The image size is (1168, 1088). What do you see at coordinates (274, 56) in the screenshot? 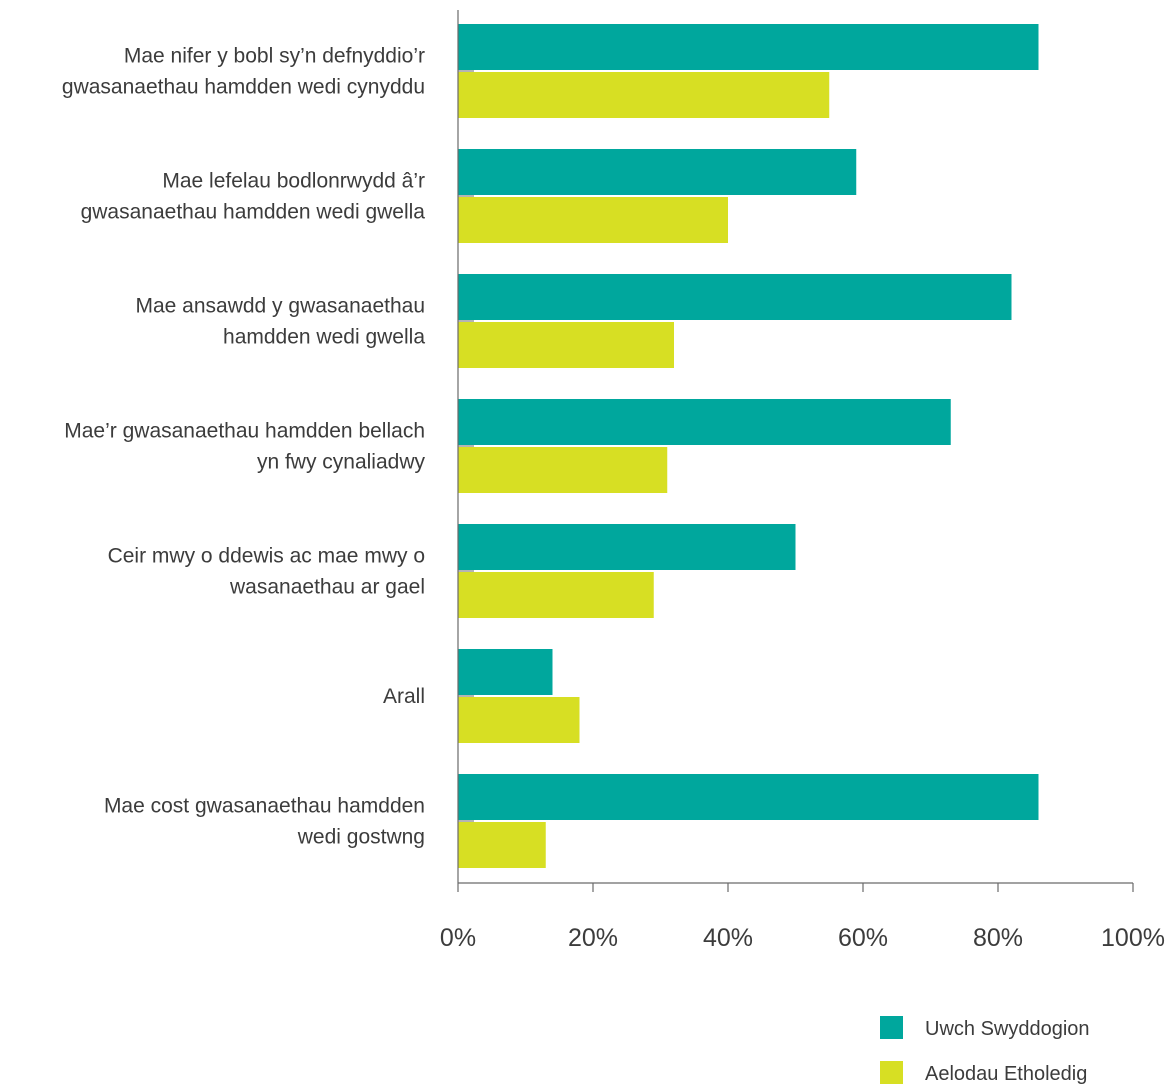
I see `category-label: Mae nifer y bobl sy’n defnyddio’r` at bounding box center [274, 56].